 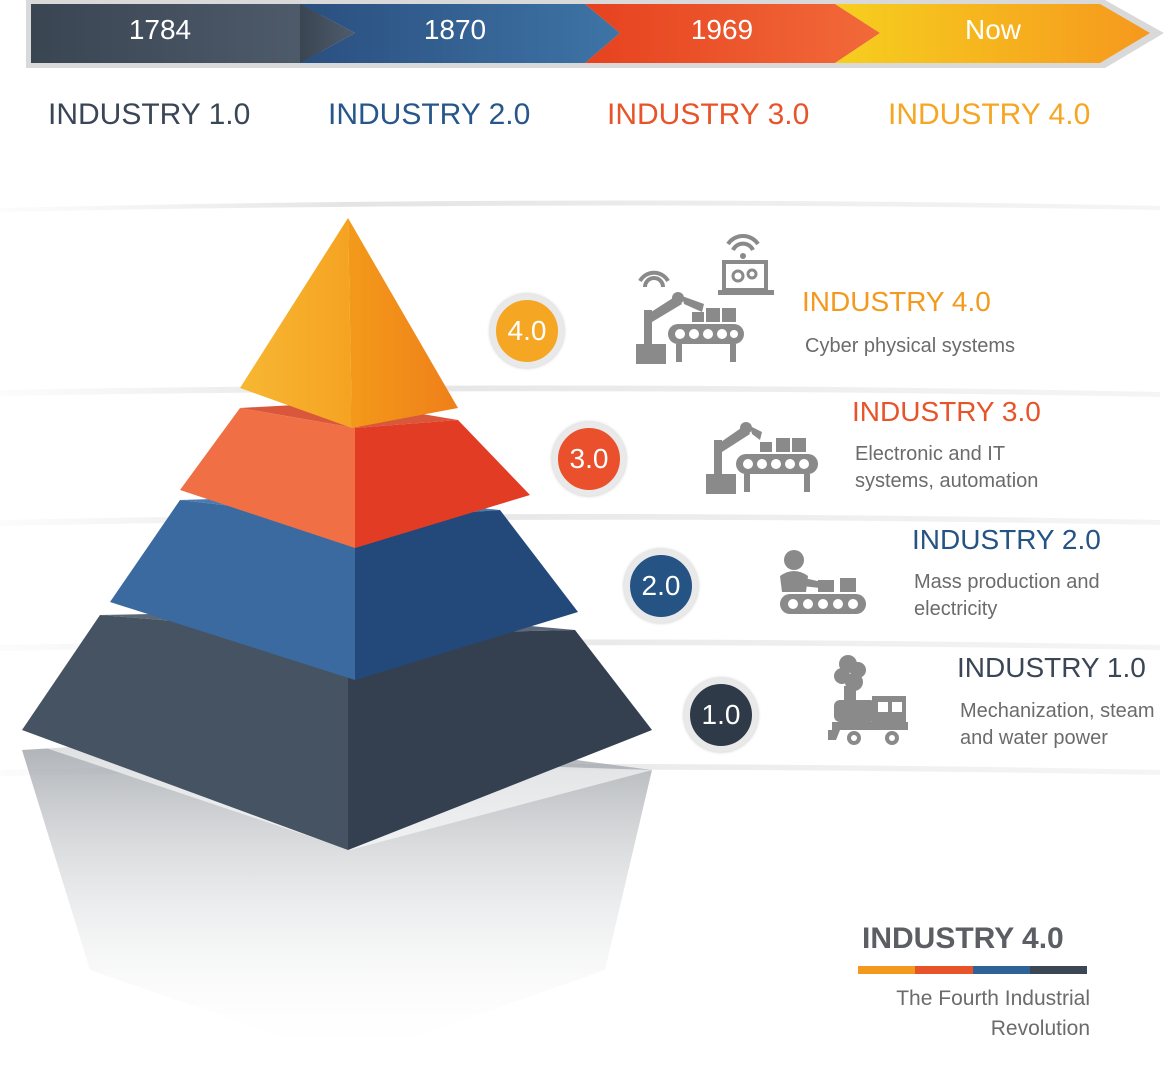 What do you see at coordinates (989, 114) in the screenshot?
I see `era-label-industry-4: INDUSTRY 4.0` at bounding box center [989, 114].